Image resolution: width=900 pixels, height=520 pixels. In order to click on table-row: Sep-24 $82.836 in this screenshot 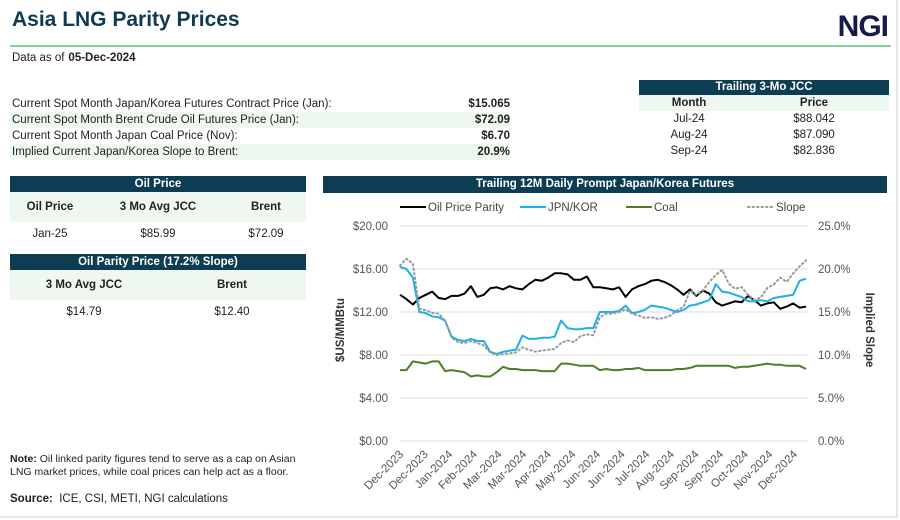, I will do `click(764, 151)`.